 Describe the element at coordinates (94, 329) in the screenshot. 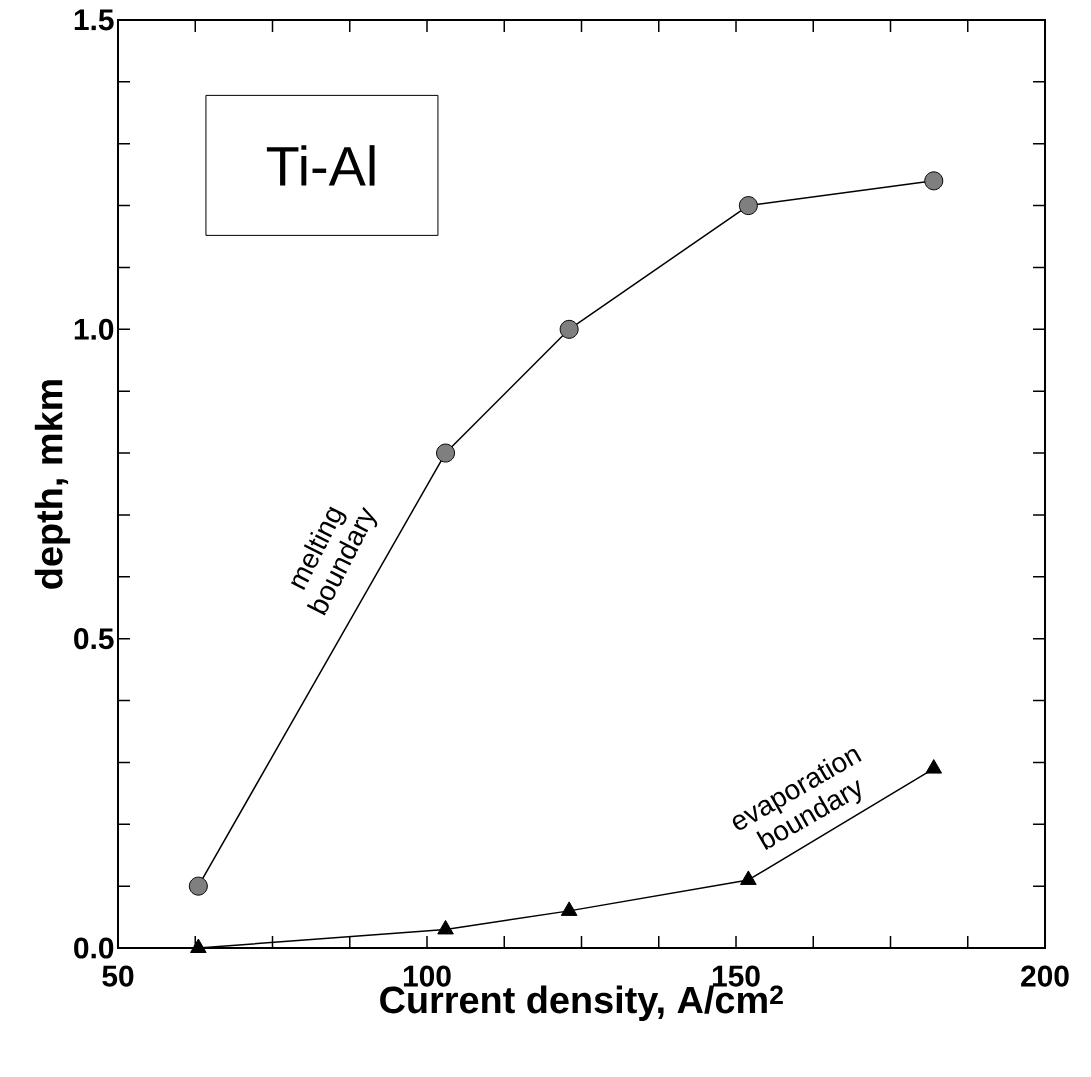

I see `y-tick-label: 1.0` at that location.